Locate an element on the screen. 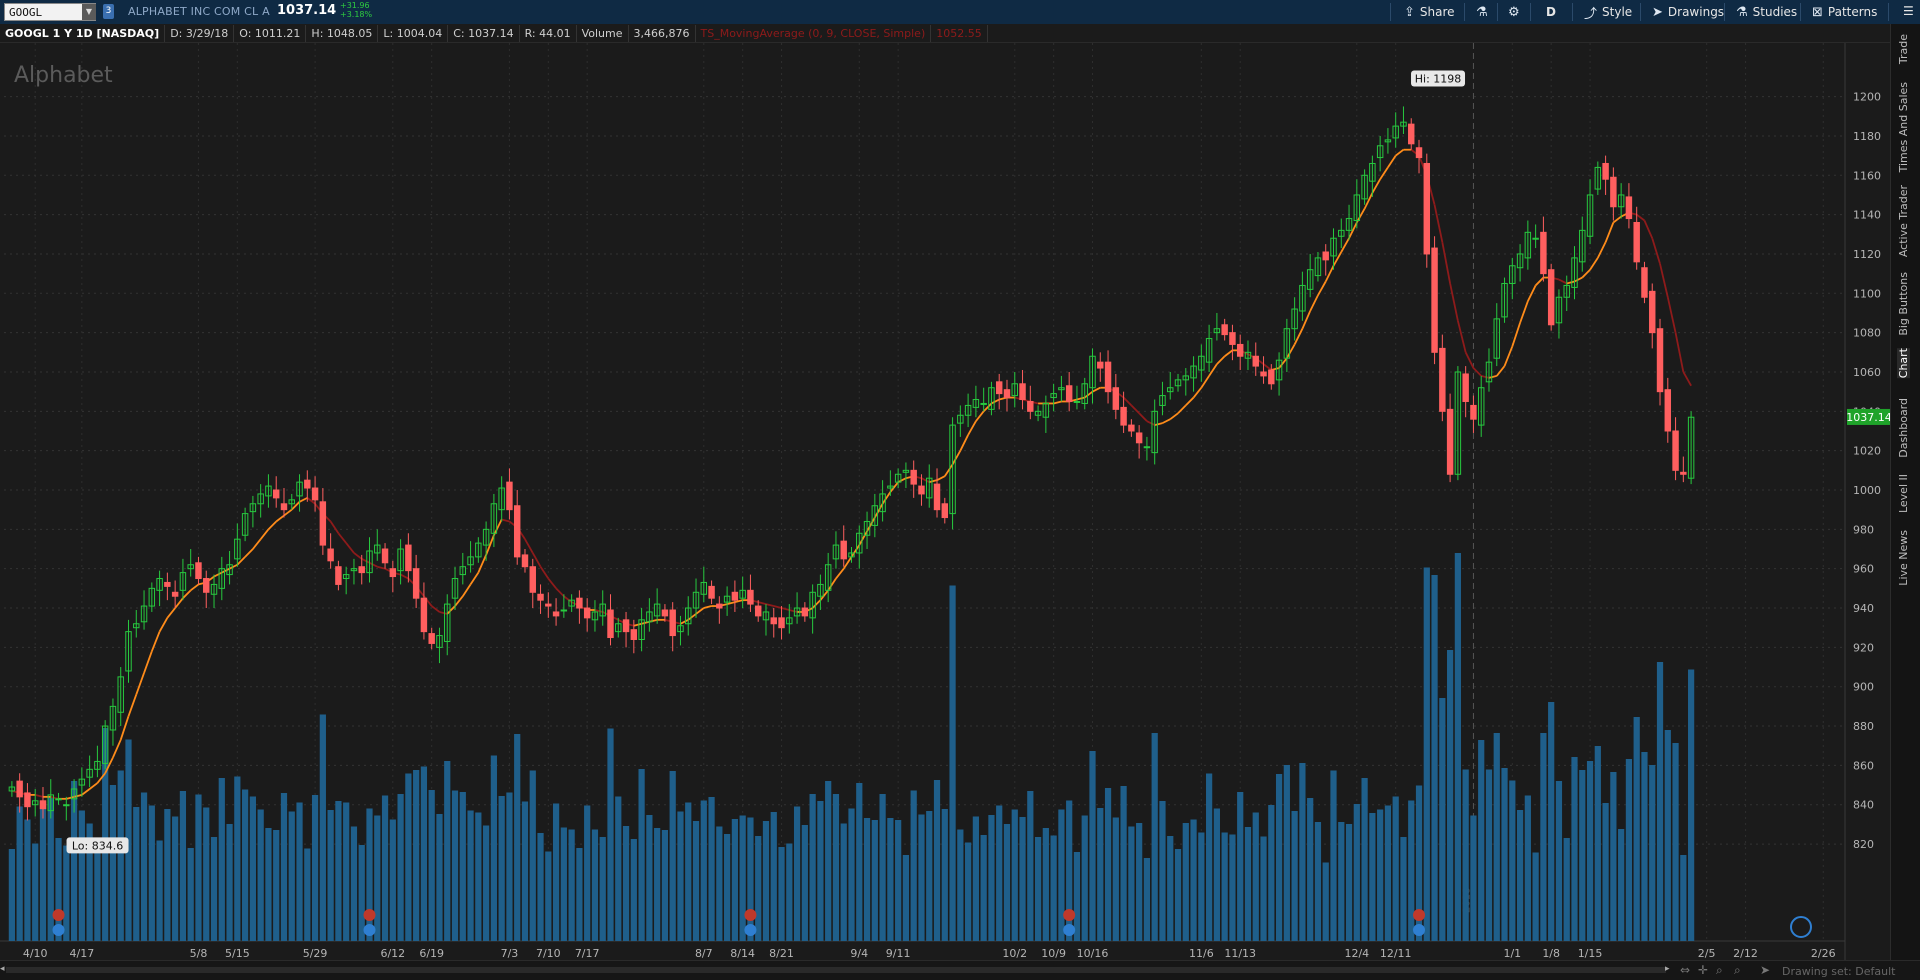 The width and height of the screenshot is (1920, 980). drawing-set-label: Drawing set: Default is located at coordinates (1839, 971).